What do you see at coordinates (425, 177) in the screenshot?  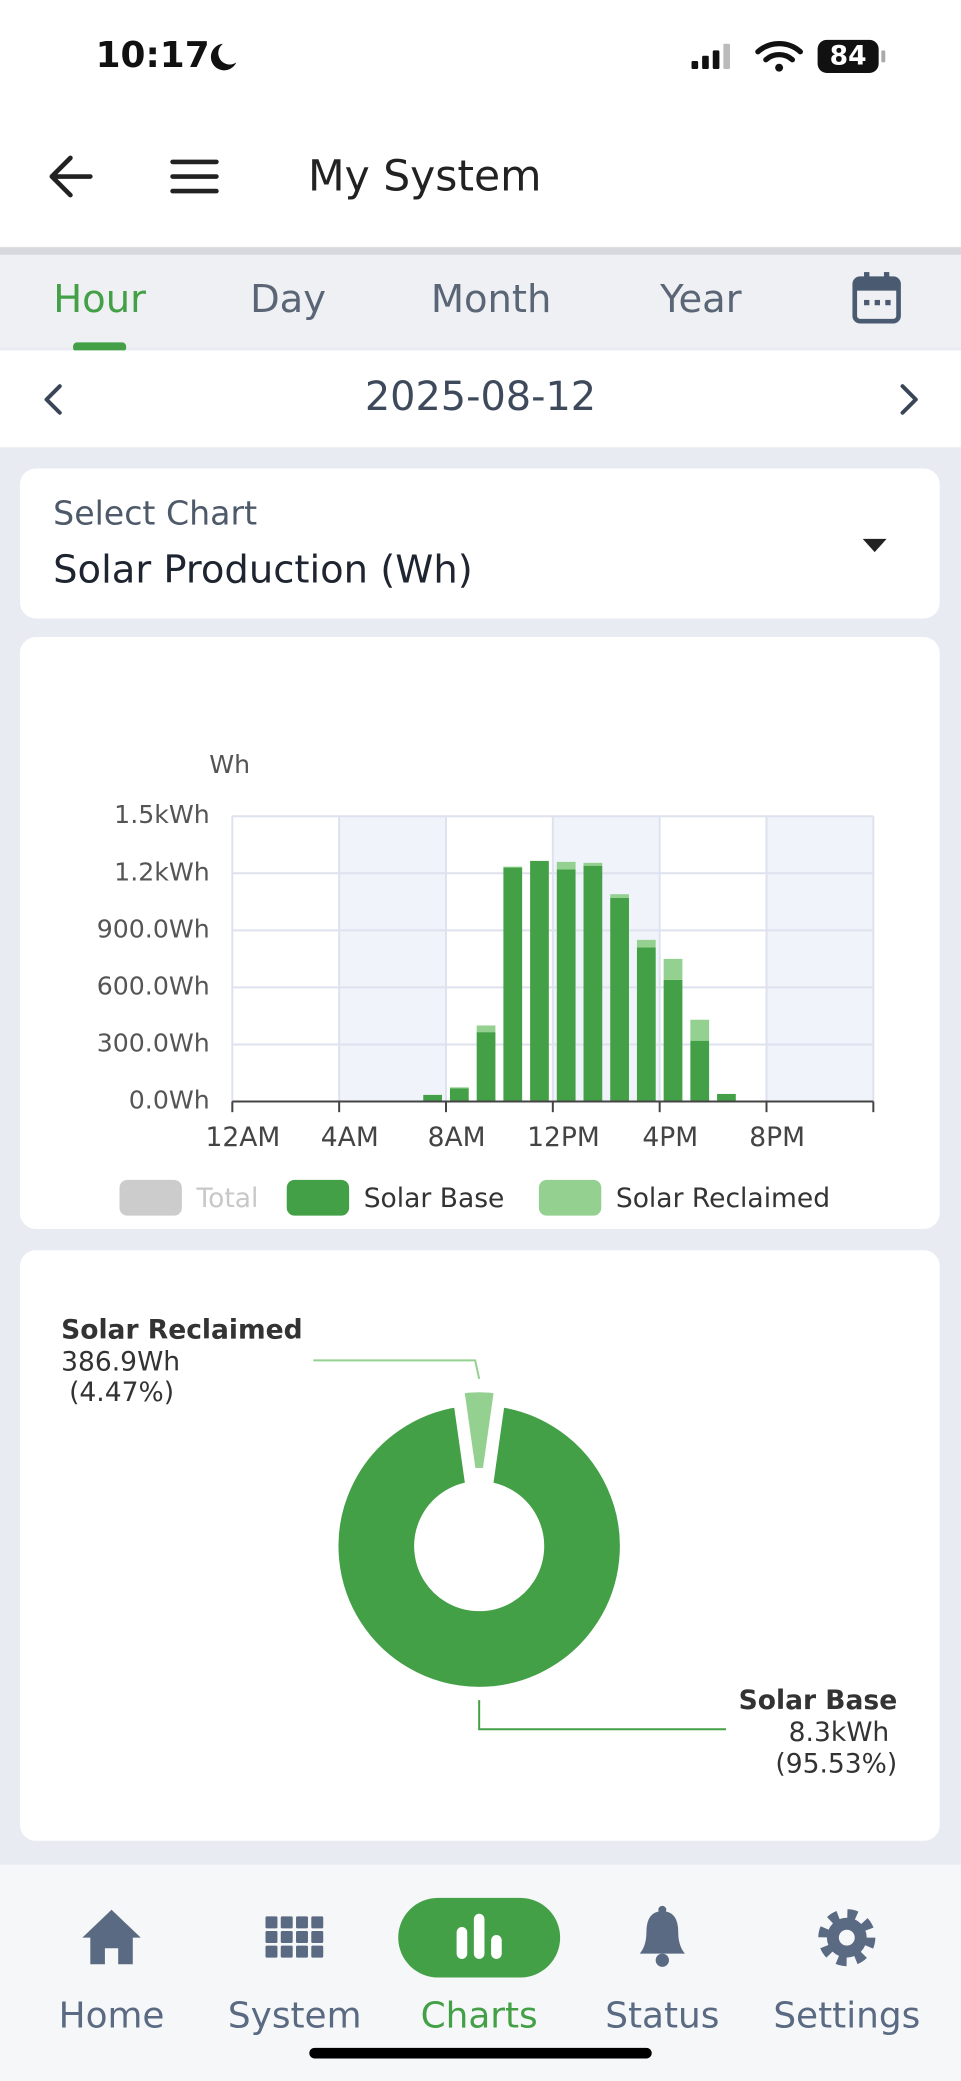 I see `header-title: My System` at bounding box center [425, 177].